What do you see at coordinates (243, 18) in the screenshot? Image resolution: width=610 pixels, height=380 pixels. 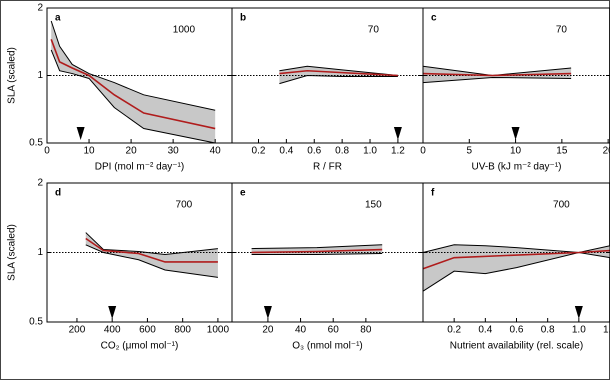 I see `panel-label: b` at bounding box center [243, 18].